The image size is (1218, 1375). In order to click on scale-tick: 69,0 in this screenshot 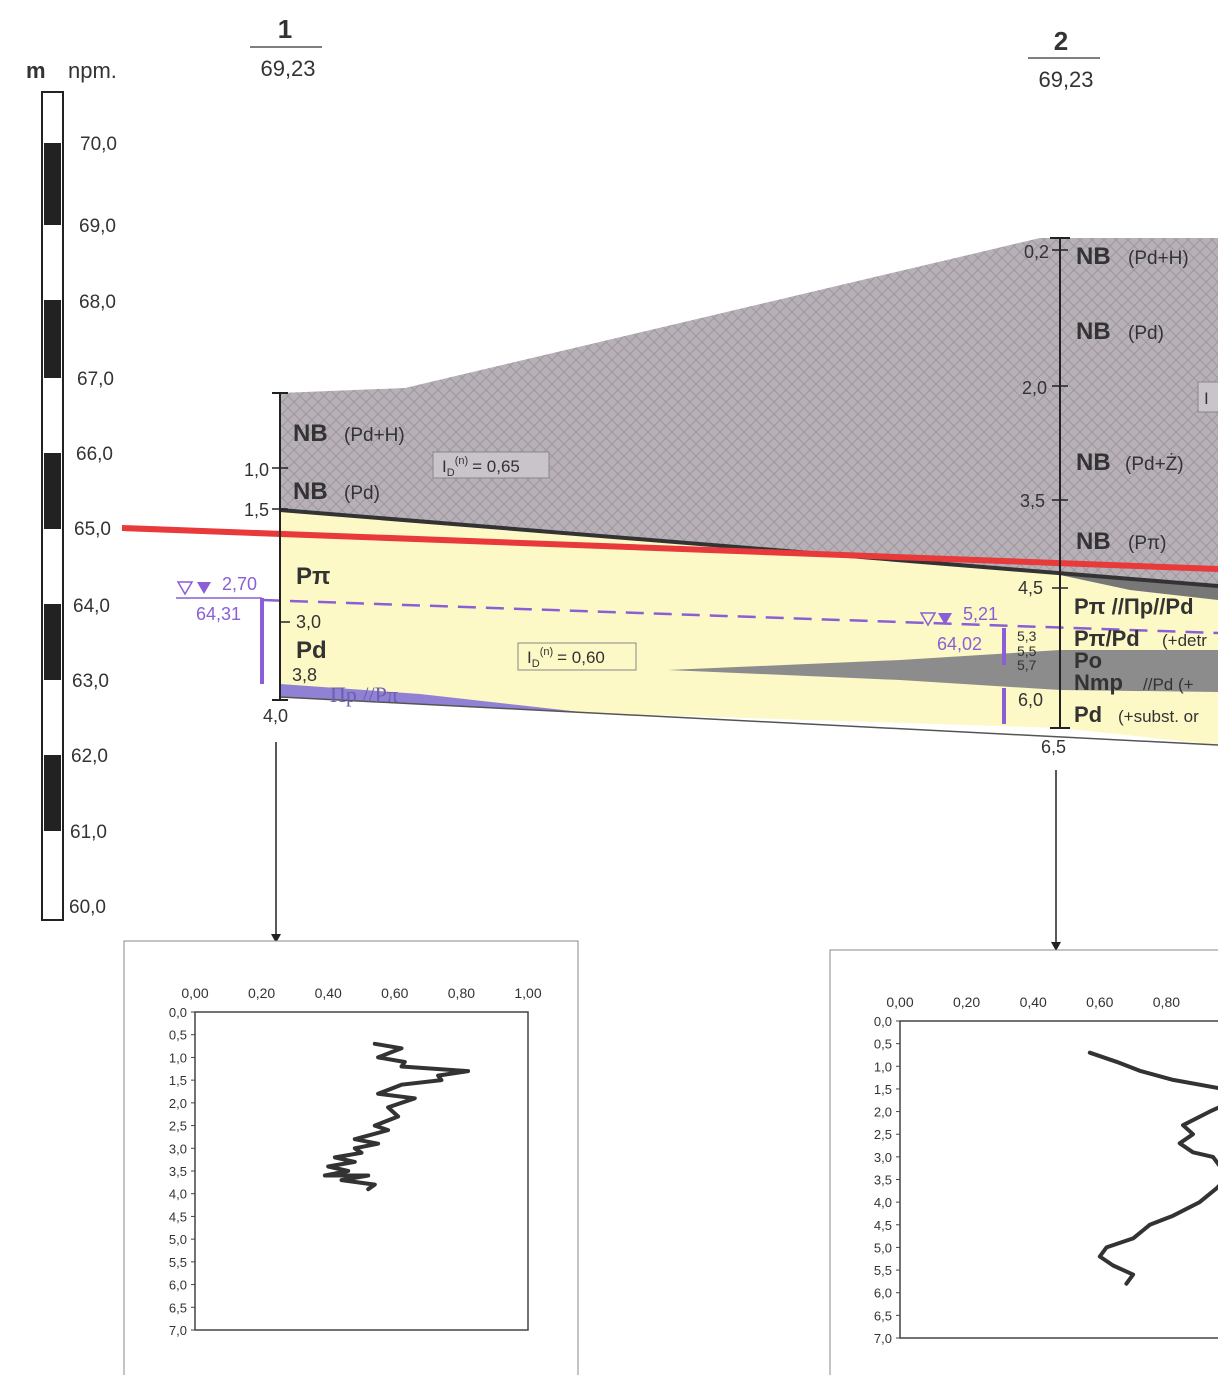, I will do `click(97, 226)`.